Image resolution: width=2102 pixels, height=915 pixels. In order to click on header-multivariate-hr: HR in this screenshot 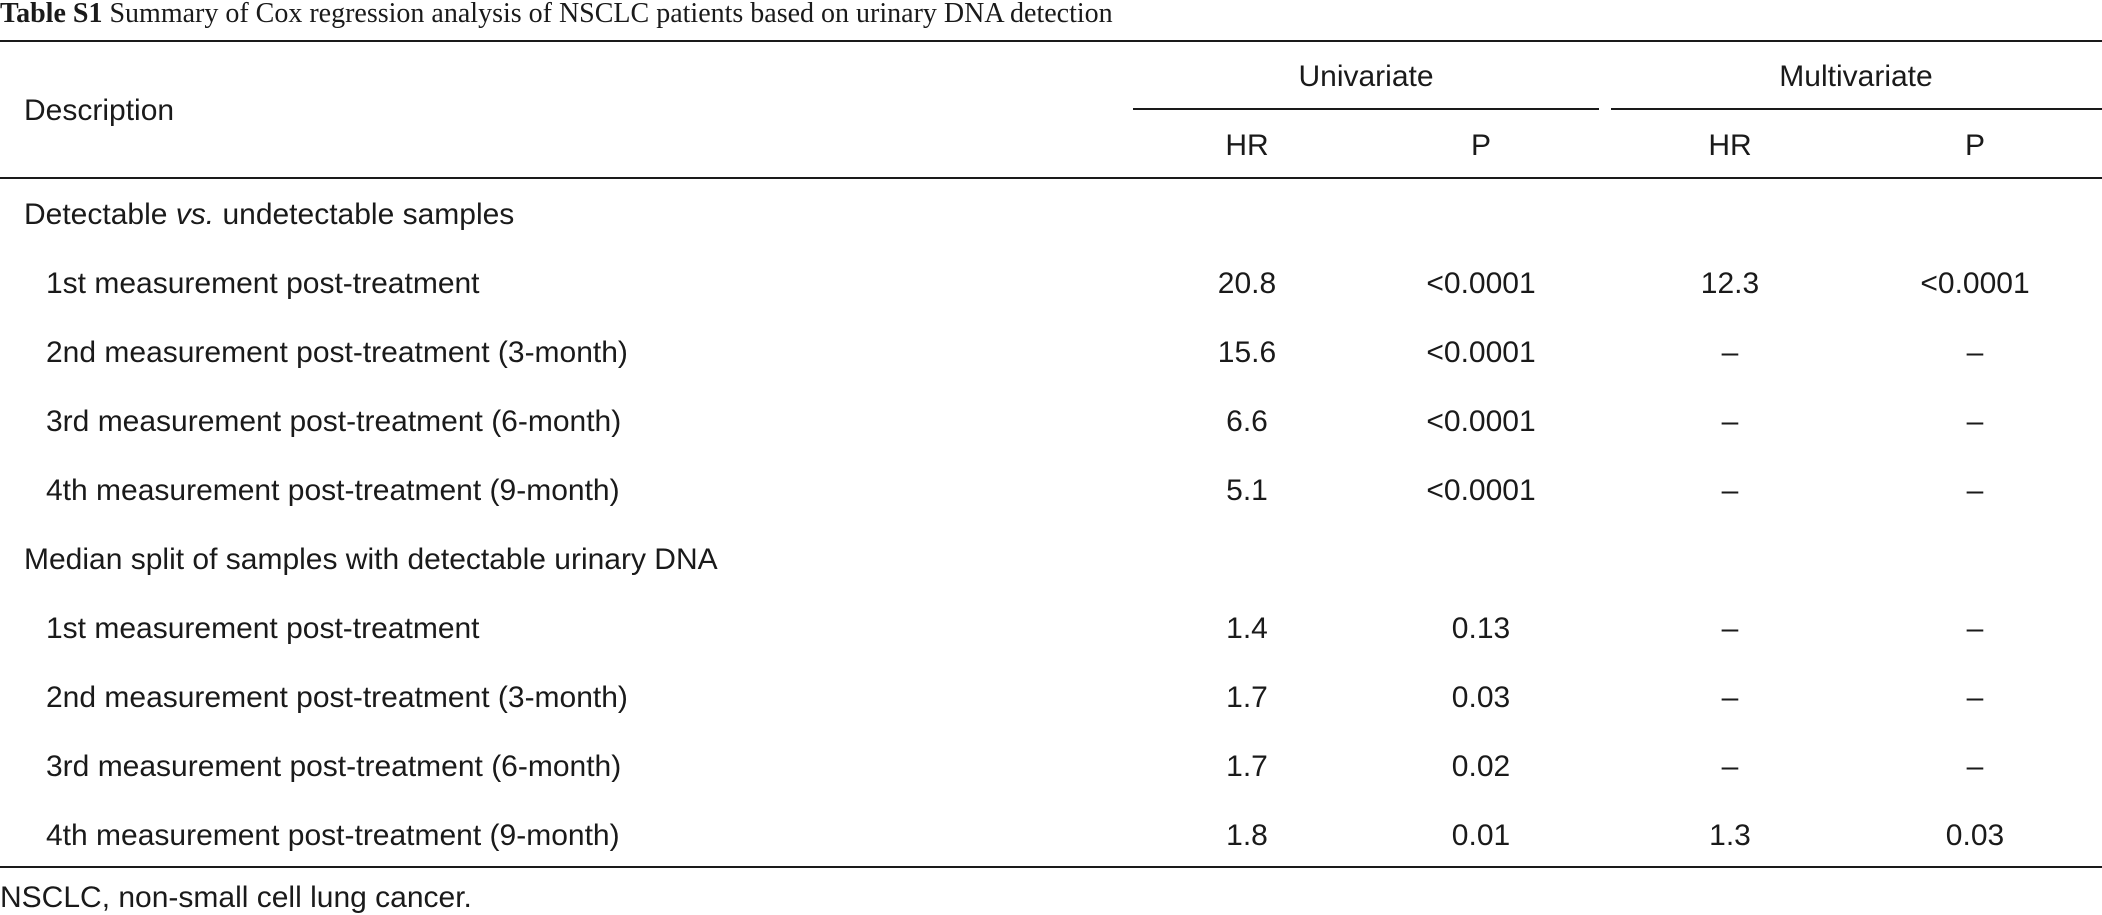, I will do `click(1730, 145)`.